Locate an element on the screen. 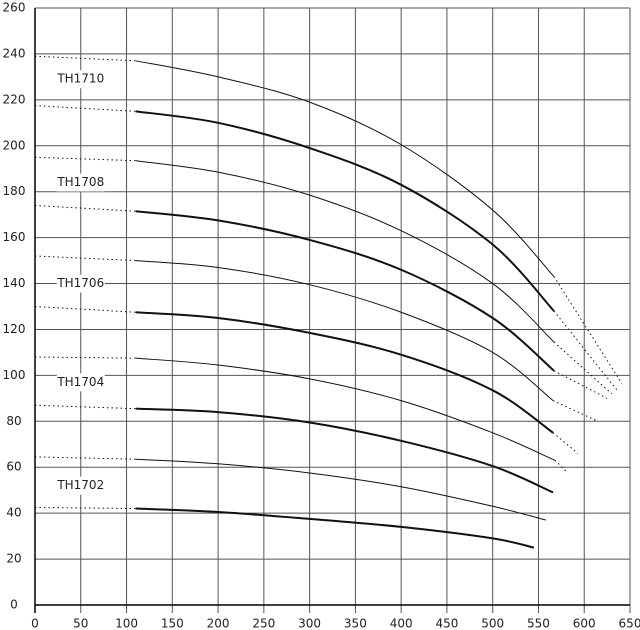 This screenshot has width=640, height=630. x-tick-label: 350 is located at coordinates (355, 623).